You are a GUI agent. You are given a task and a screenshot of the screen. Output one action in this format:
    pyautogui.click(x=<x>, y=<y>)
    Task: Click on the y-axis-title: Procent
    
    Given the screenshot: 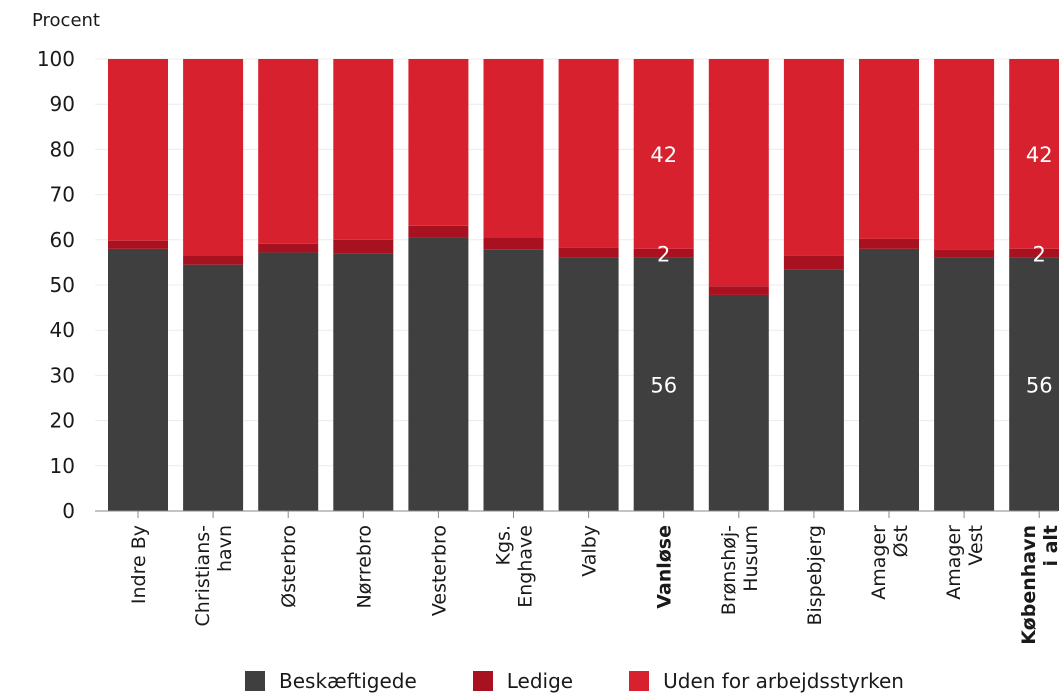 What is the action you would take?
    pyautogui.click(x=66, y=20)
    